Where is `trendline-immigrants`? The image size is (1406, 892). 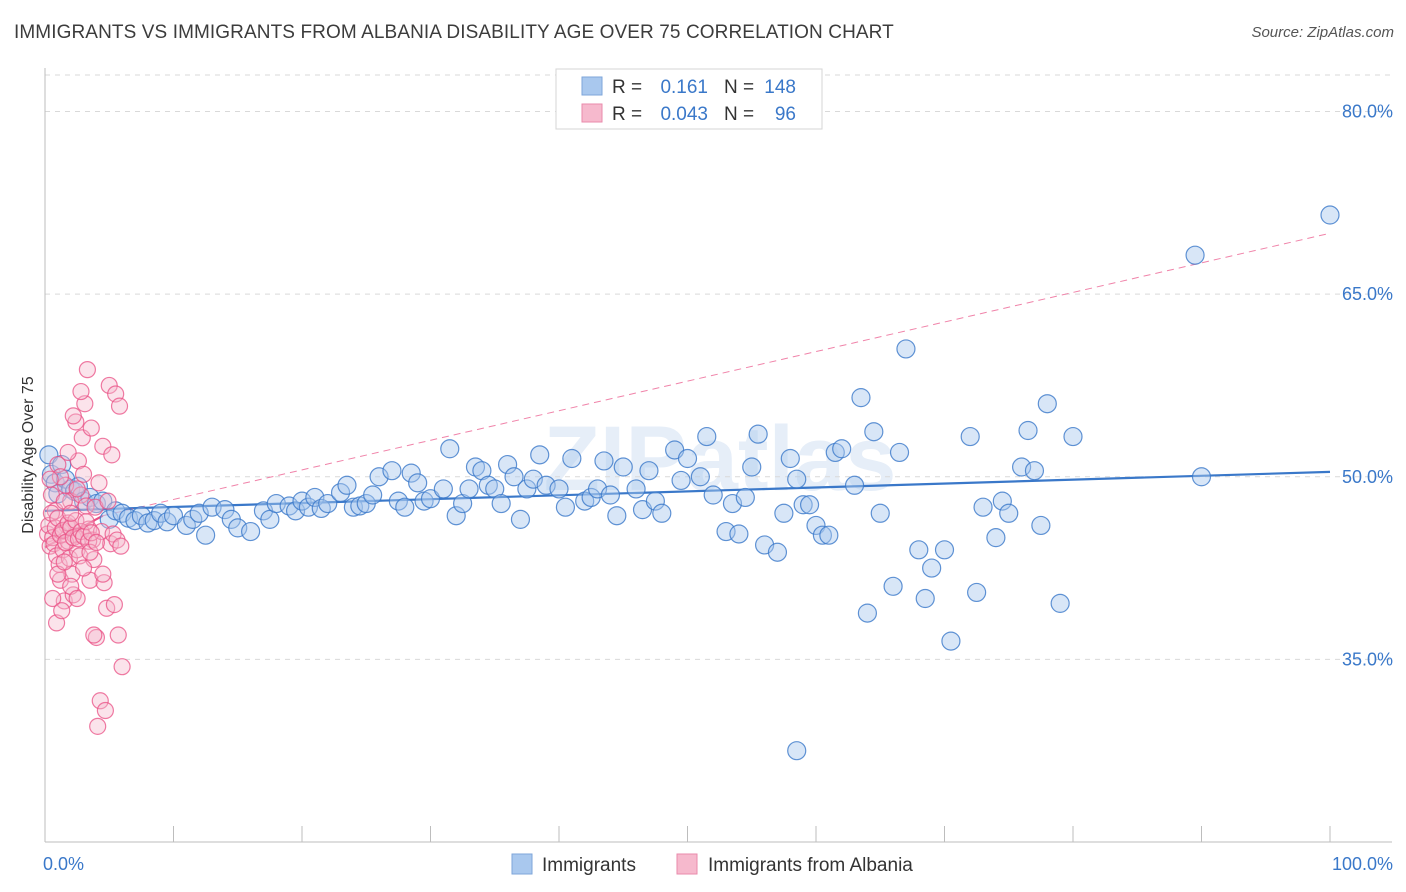
trendline-immigrants is located at coordinates (687, 491).